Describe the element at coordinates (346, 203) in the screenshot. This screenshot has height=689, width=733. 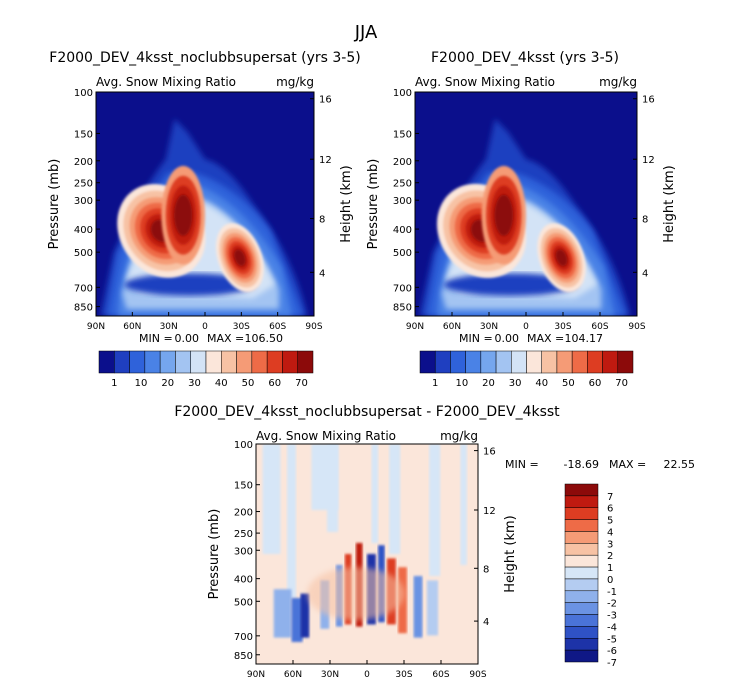
I see `y2-axis-label: Height (km)` at that location.